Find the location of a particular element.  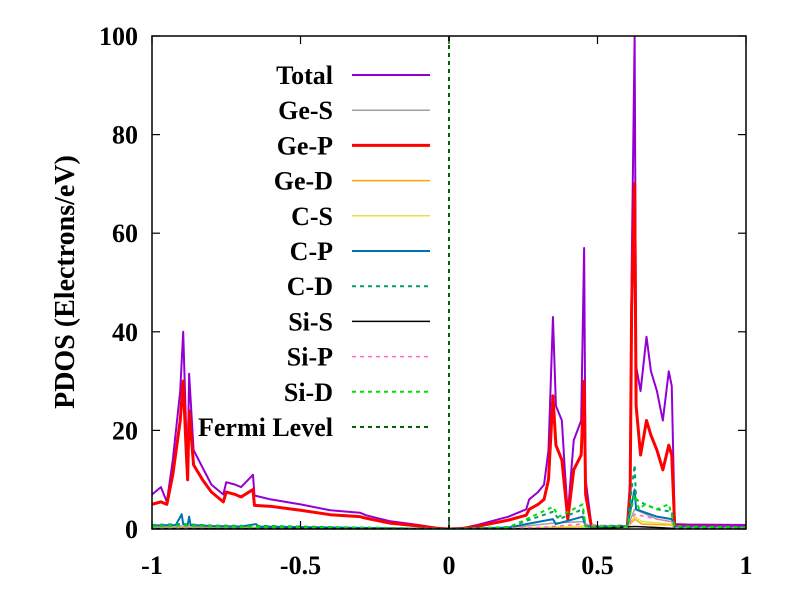

legend-label: C-P is located at coordinates (311, 251).